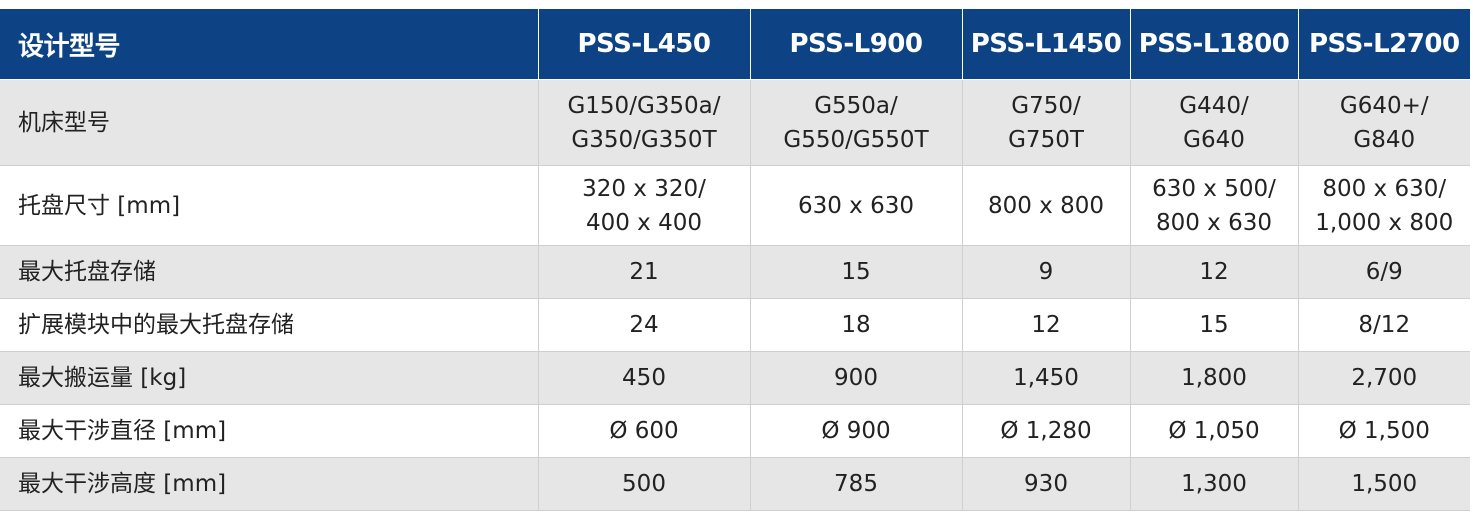  What do you see at coordinates (269, 484) in the screenshot?
I see `row-label-cell: 最大干涉高度 [mm]` at bounding box center [269, 484].